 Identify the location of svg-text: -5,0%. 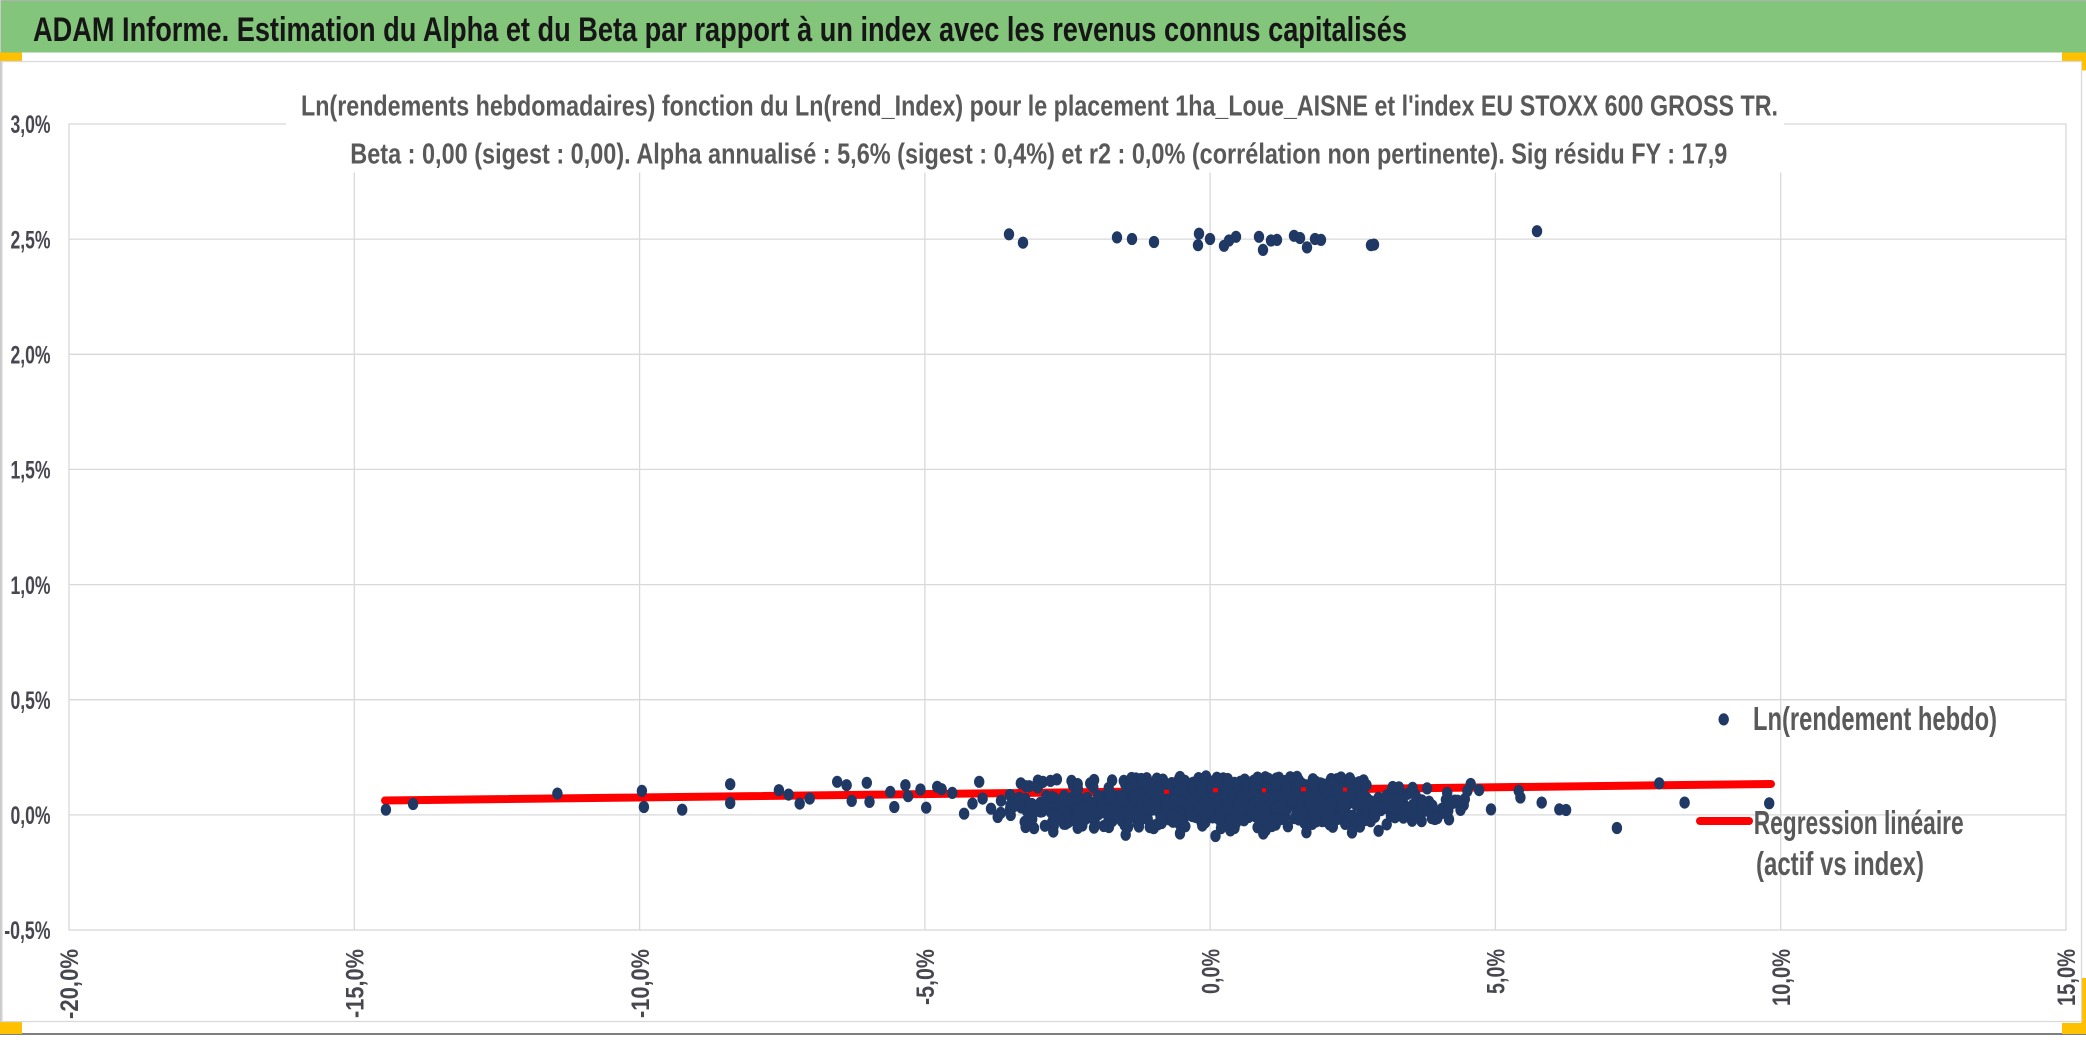
(926, 977).